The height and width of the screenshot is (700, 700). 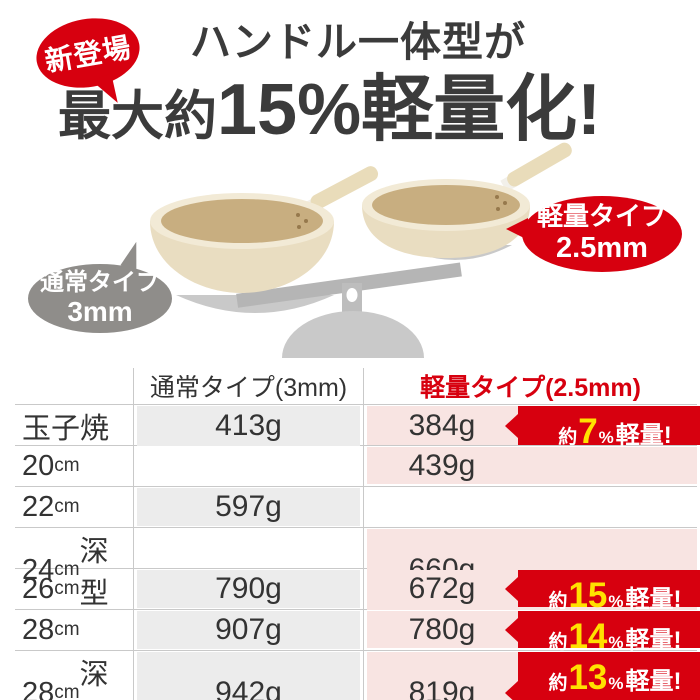 I want to click on row-label: 28 cm, so click(x=51, y=629).